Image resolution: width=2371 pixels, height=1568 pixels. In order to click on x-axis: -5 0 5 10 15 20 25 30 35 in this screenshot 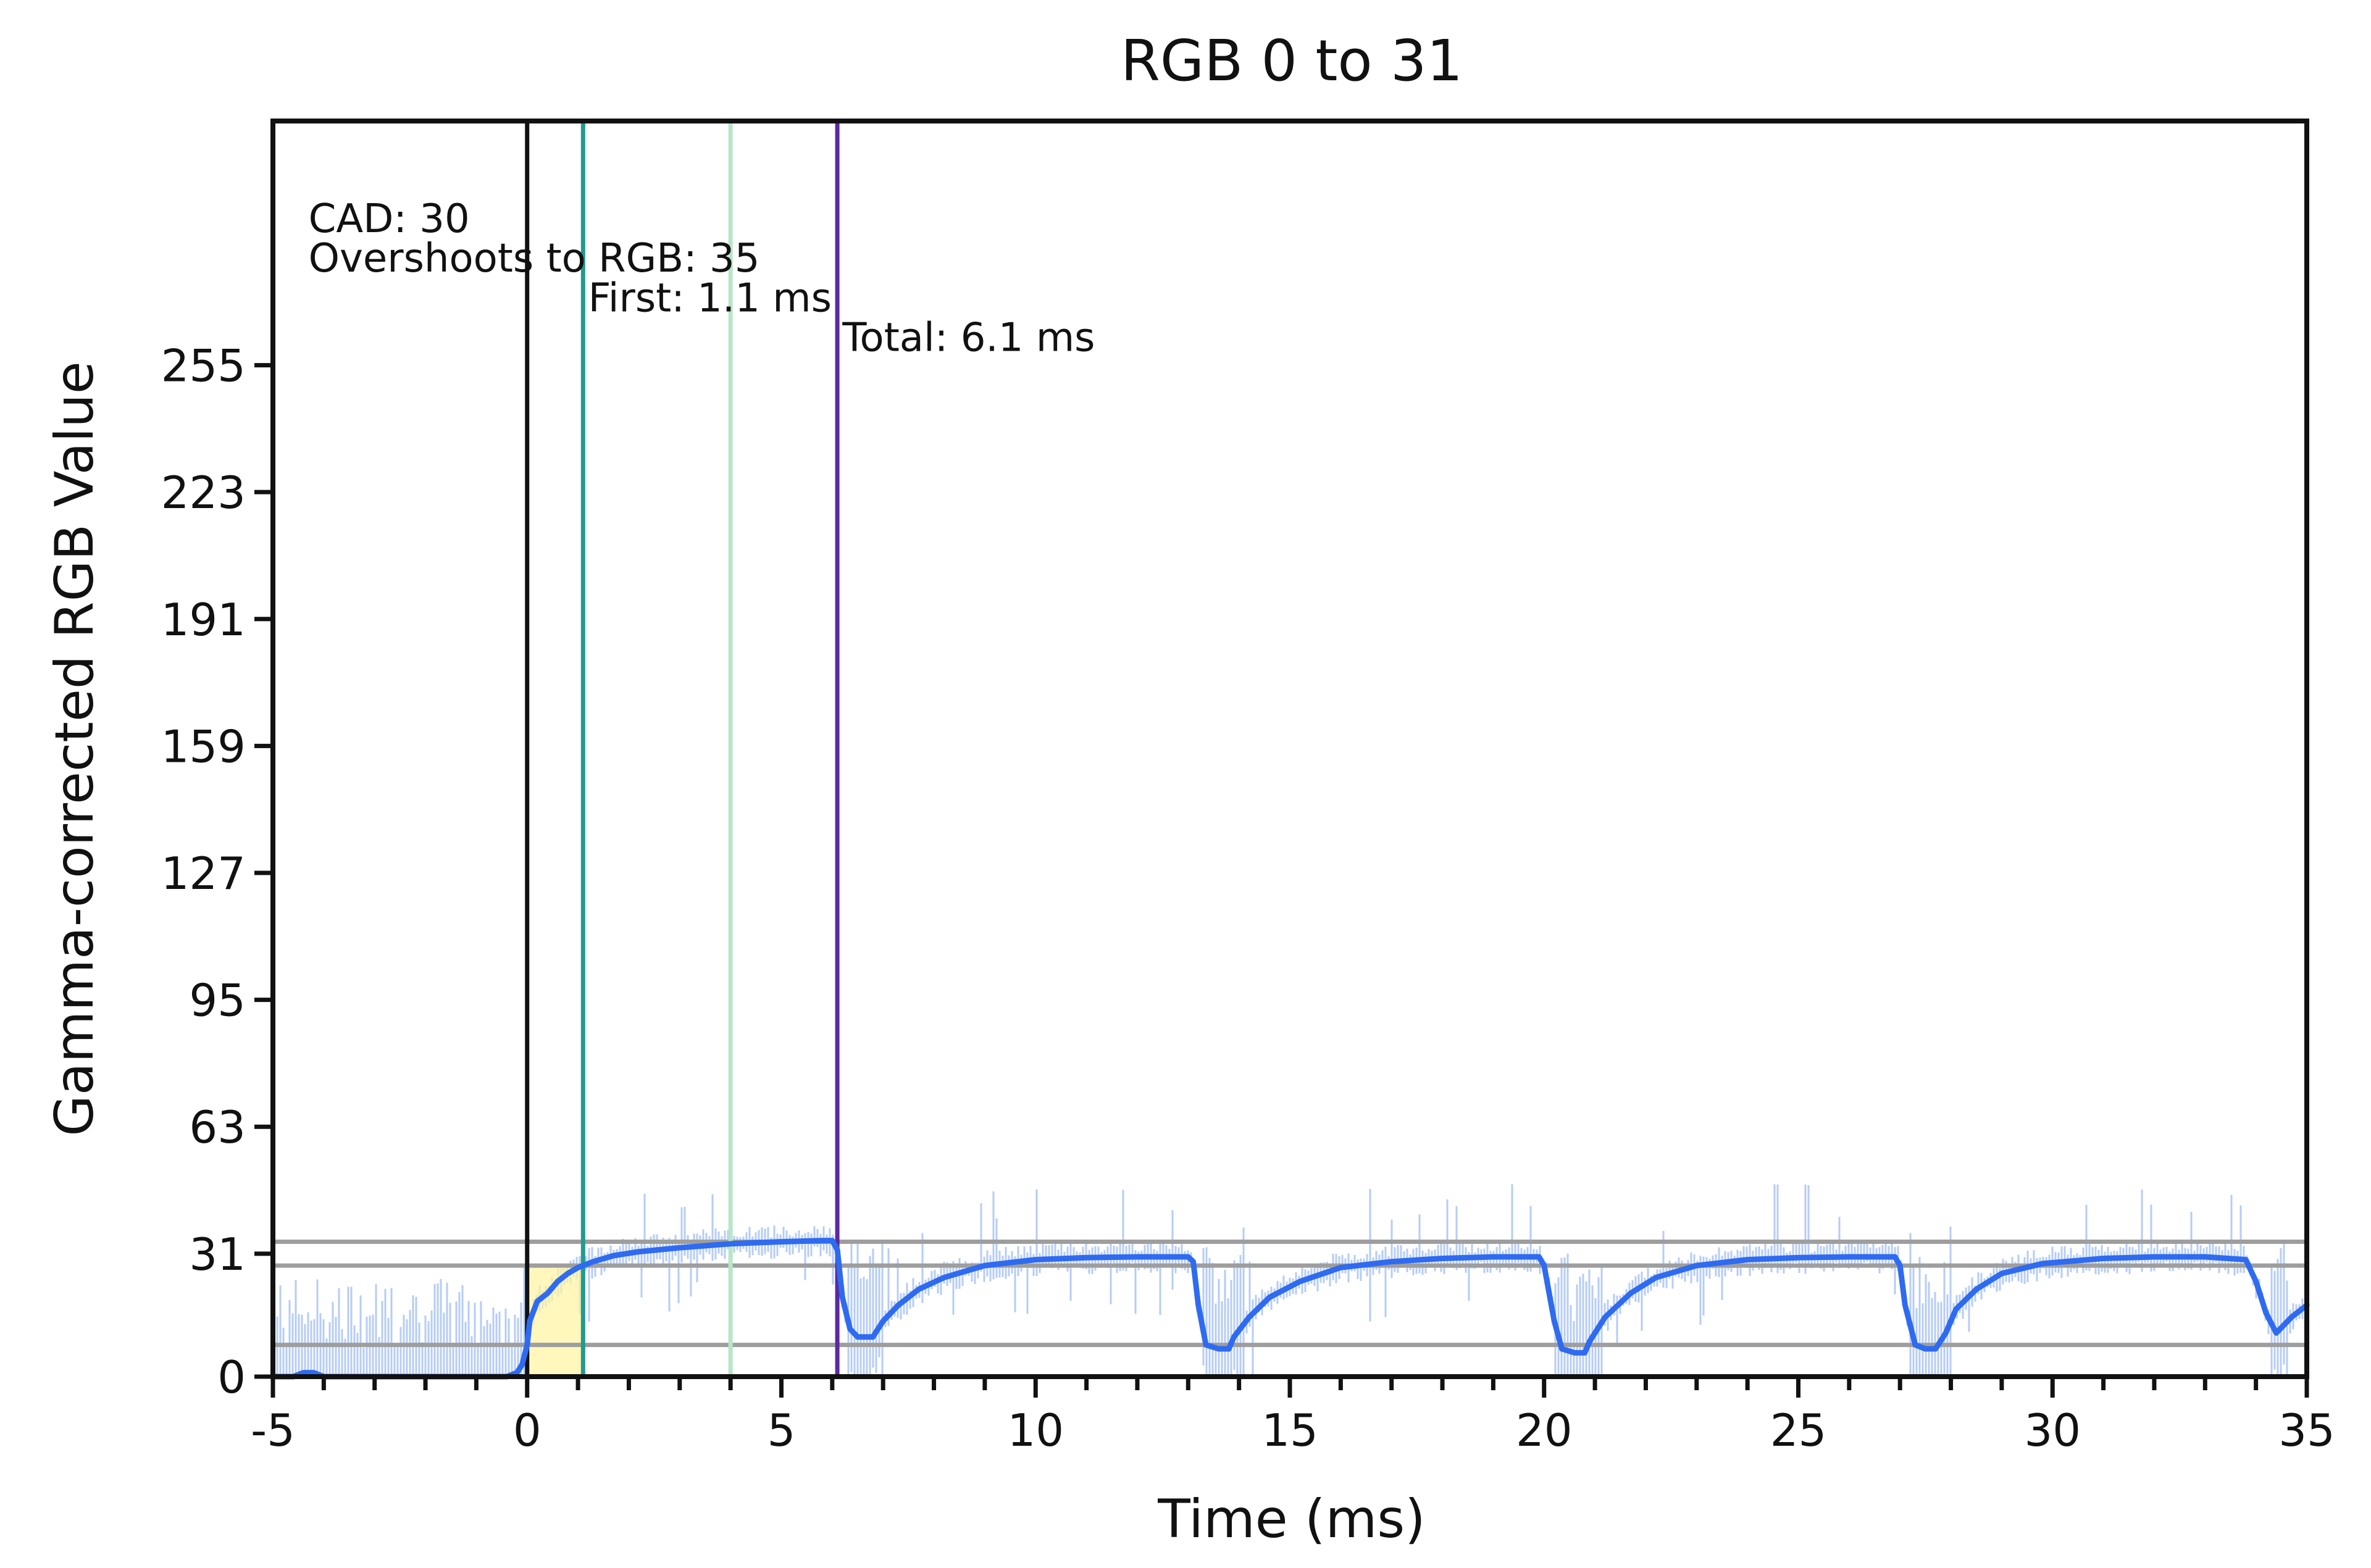, I will do `click(1293, 1417)`.